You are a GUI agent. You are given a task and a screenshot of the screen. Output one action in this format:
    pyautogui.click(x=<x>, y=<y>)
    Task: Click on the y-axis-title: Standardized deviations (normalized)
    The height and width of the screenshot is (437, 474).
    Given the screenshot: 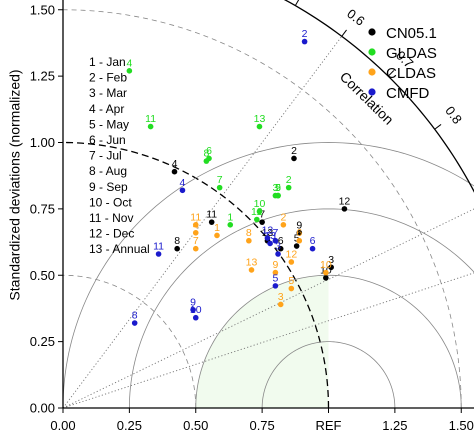 What is the action you would take?
    pyautogui.click(x=15, y=184)
    